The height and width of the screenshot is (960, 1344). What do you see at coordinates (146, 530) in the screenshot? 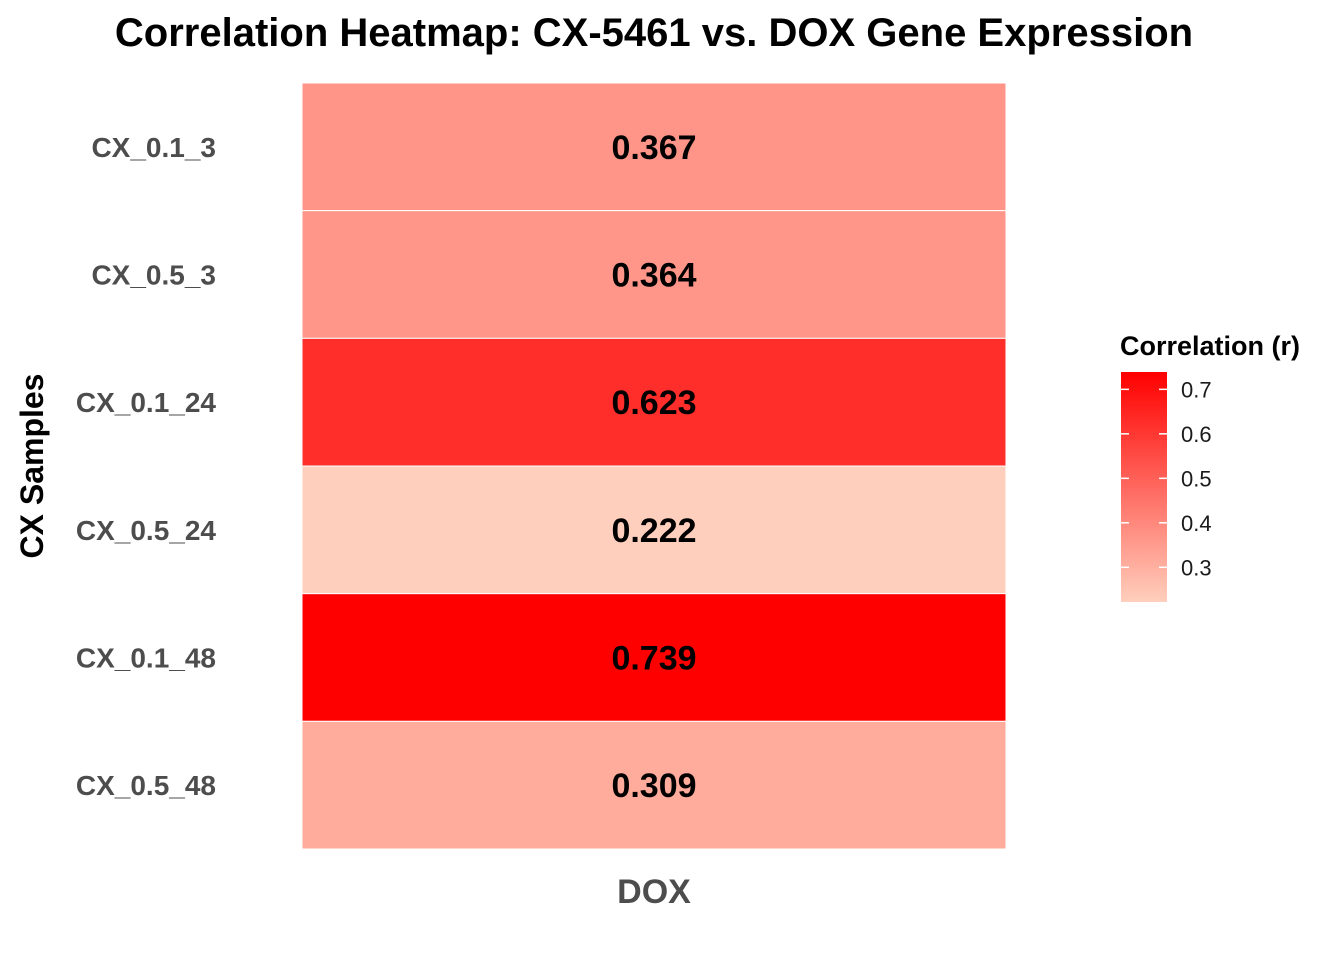
I see `y-tick-label: CX_0.5_24` at bounding box center [146, 530].